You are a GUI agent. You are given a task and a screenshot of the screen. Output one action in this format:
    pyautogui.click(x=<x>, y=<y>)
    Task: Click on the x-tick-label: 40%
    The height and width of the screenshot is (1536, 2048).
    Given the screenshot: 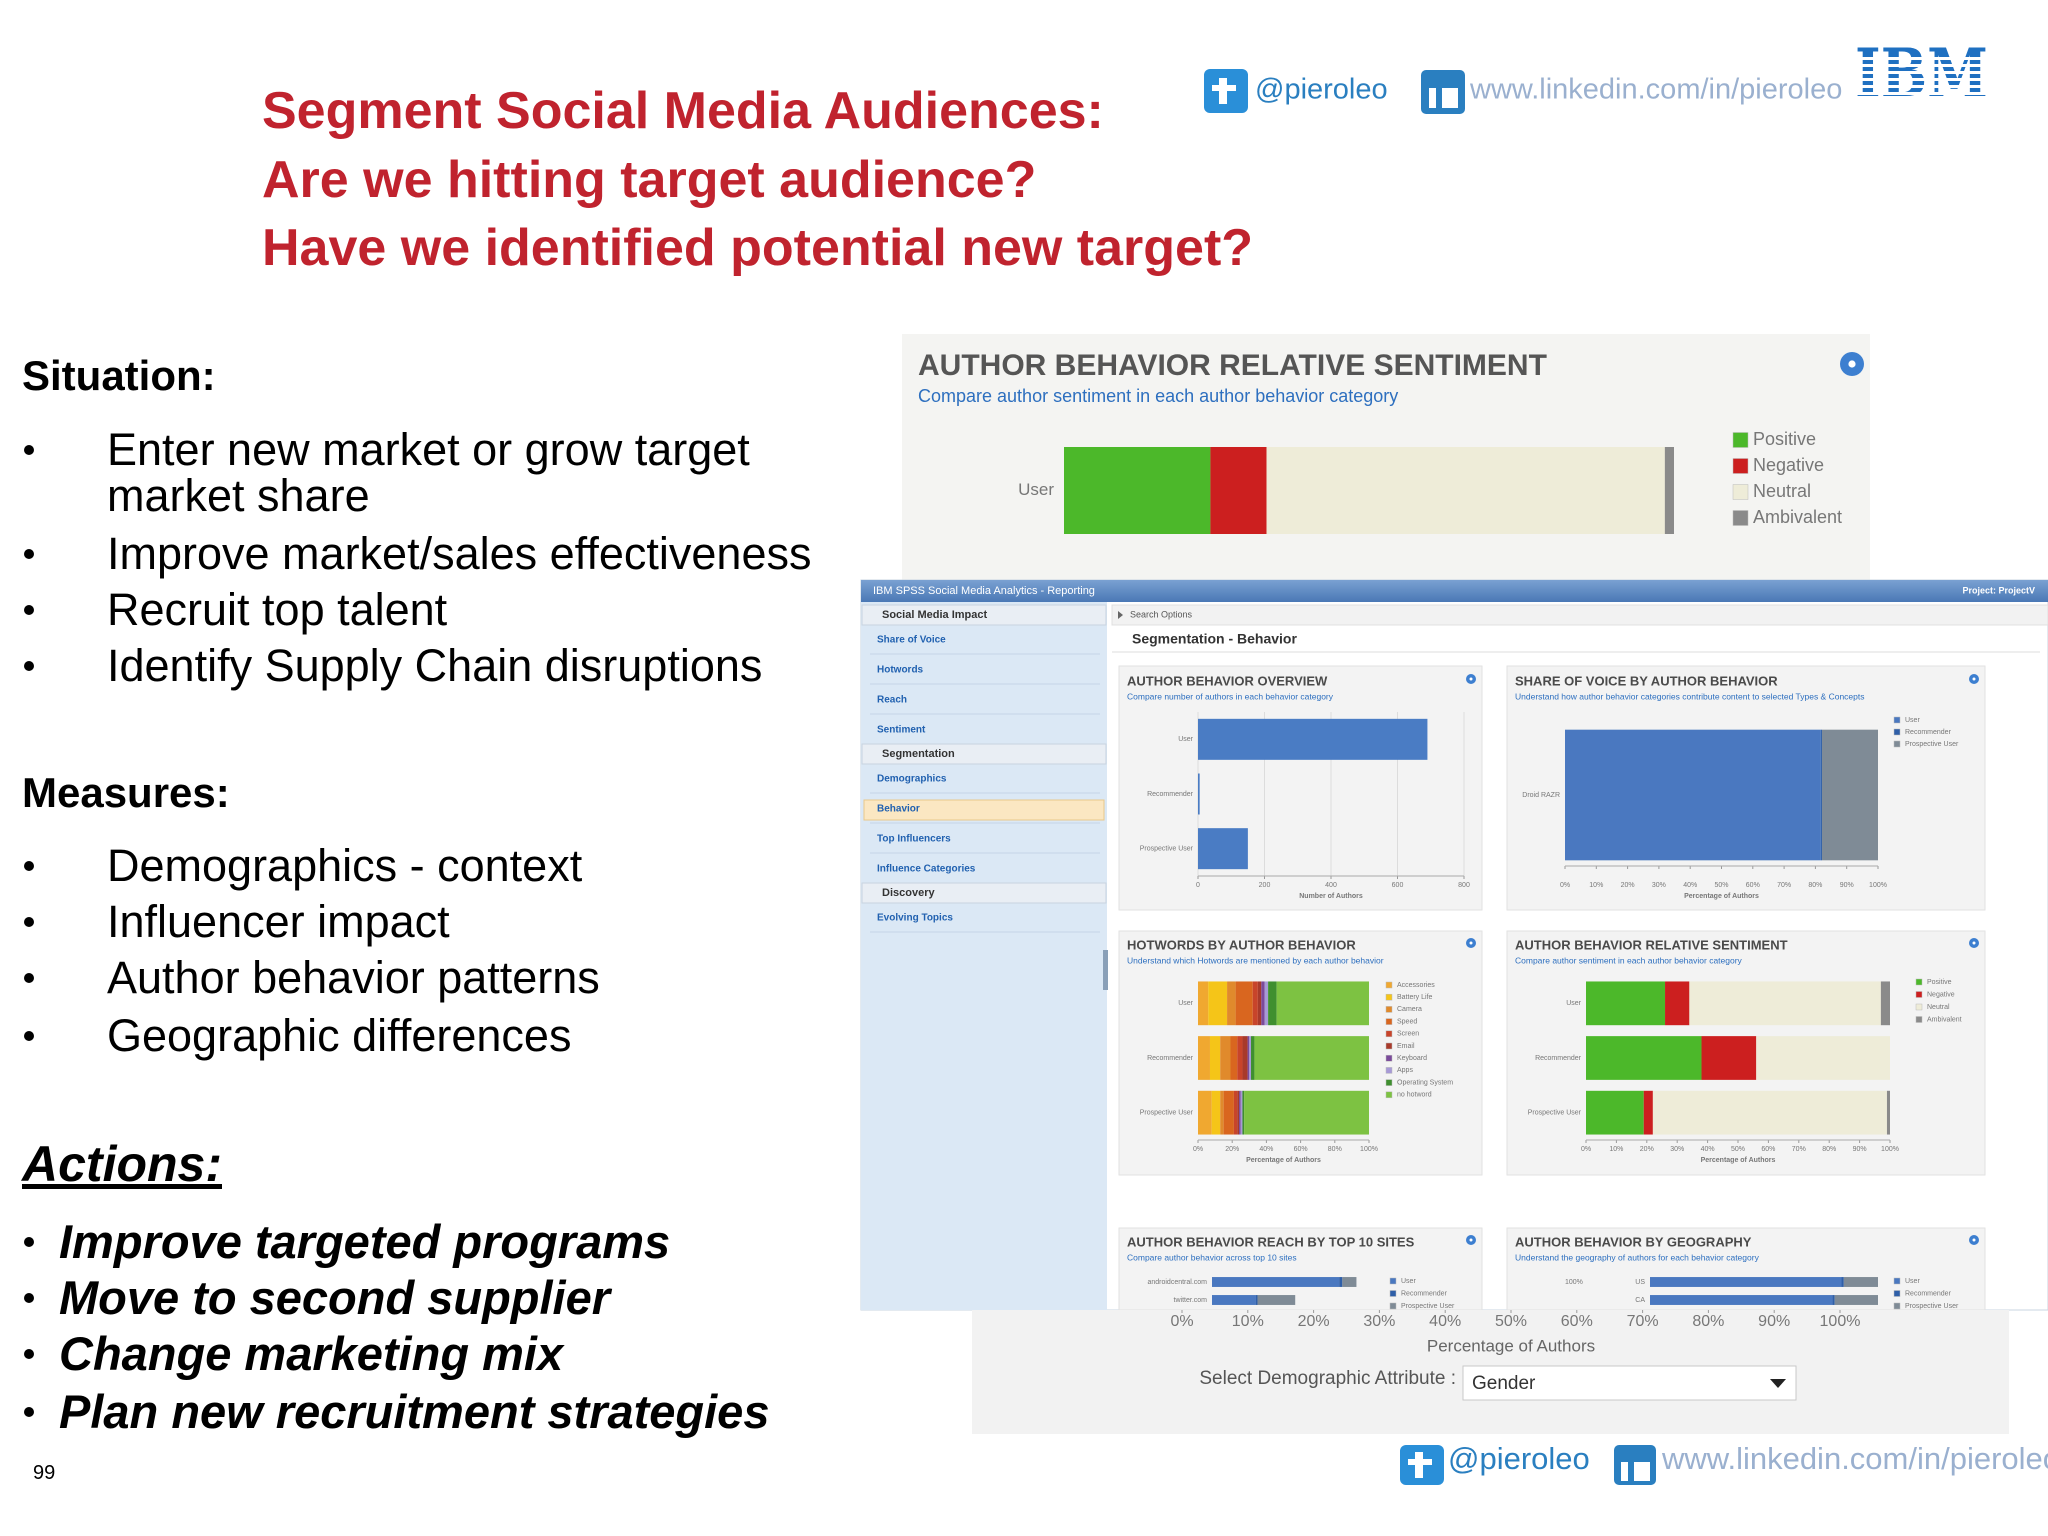 What is the action you would take?
    pyautogui.click(x=1690, y=885)
    